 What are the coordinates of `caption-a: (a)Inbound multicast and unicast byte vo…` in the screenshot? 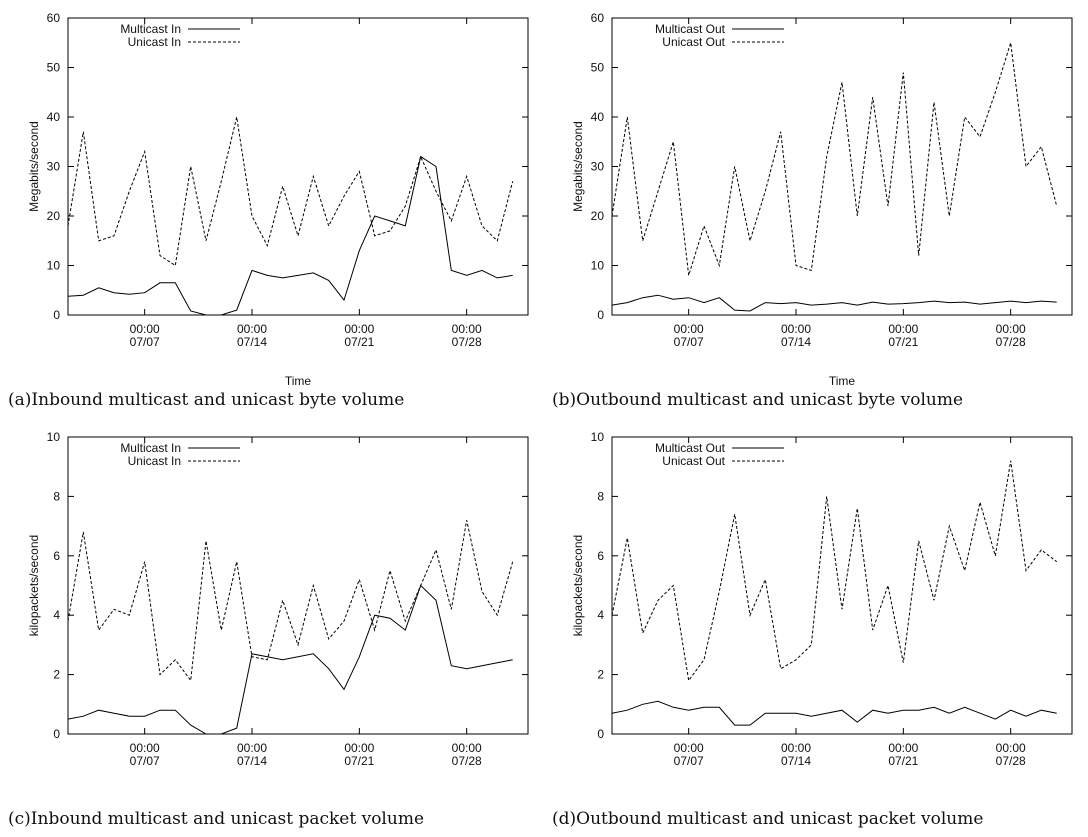 It's located at (206, 400).